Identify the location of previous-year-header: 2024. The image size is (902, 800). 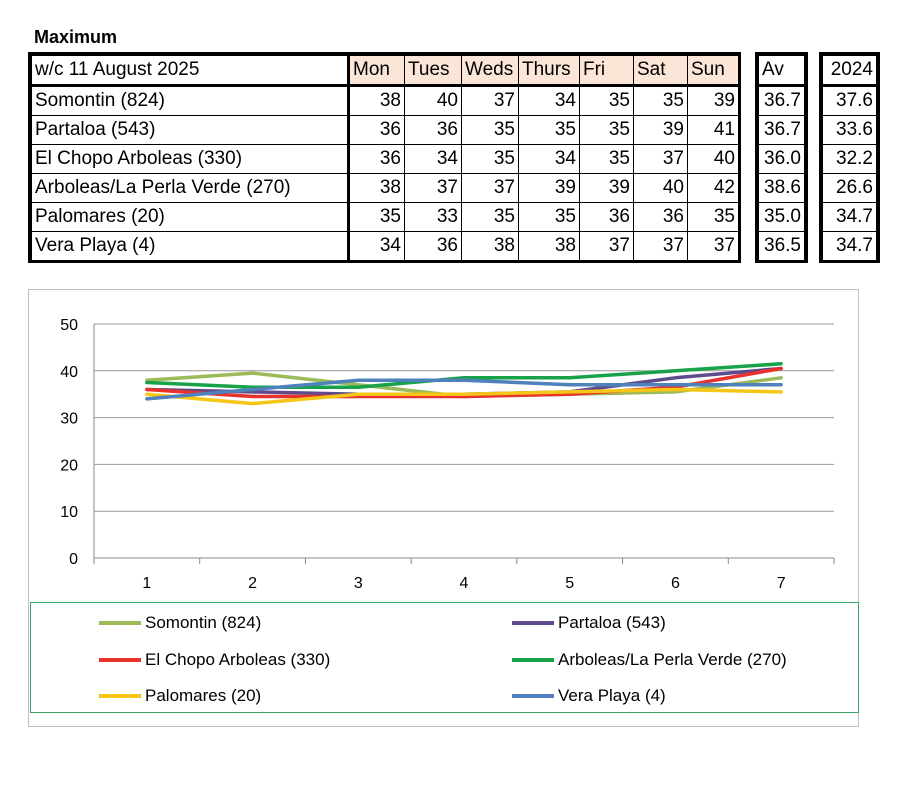
(849, 71).